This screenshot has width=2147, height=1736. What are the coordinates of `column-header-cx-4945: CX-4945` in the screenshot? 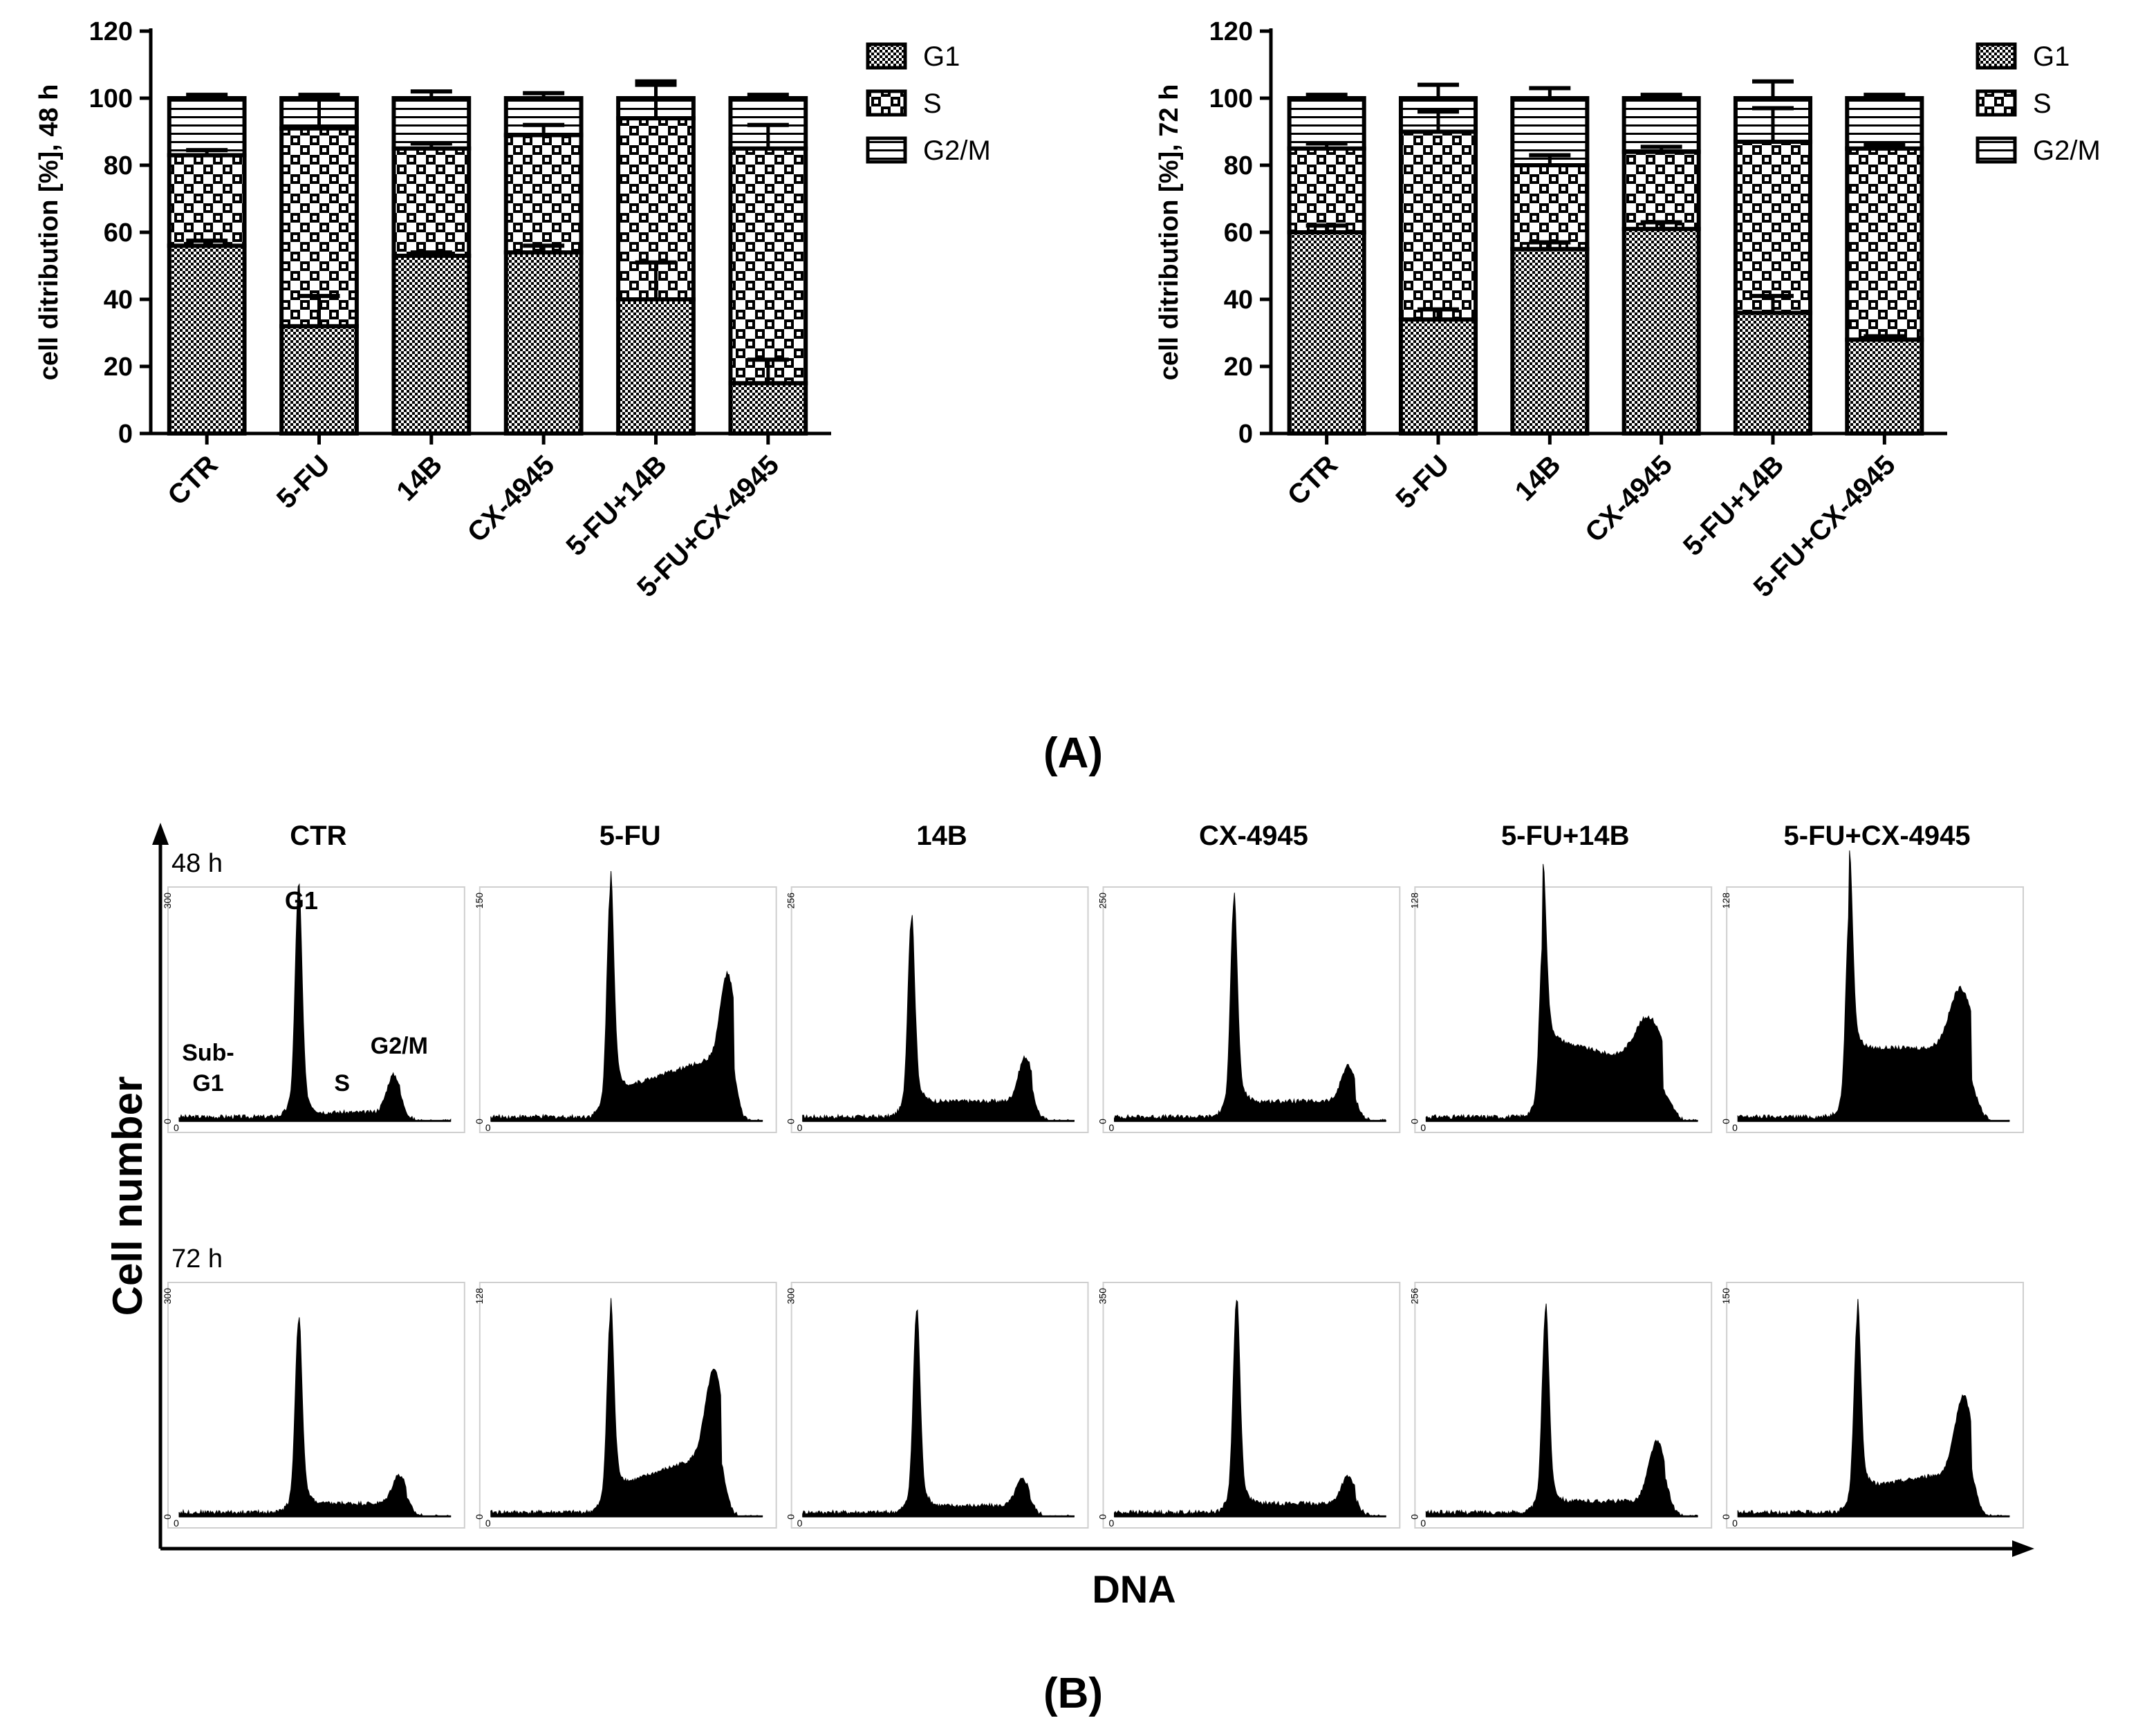 It's located at (1253, 836).